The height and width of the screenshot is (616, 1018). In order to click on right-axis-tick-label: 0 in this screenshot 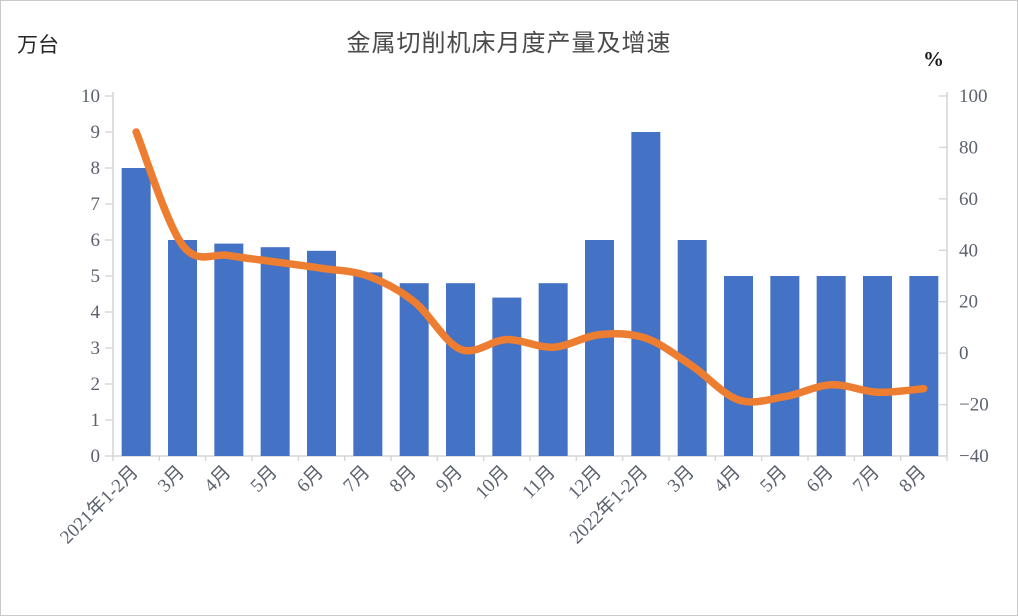, I will do `click(964, 353)`.